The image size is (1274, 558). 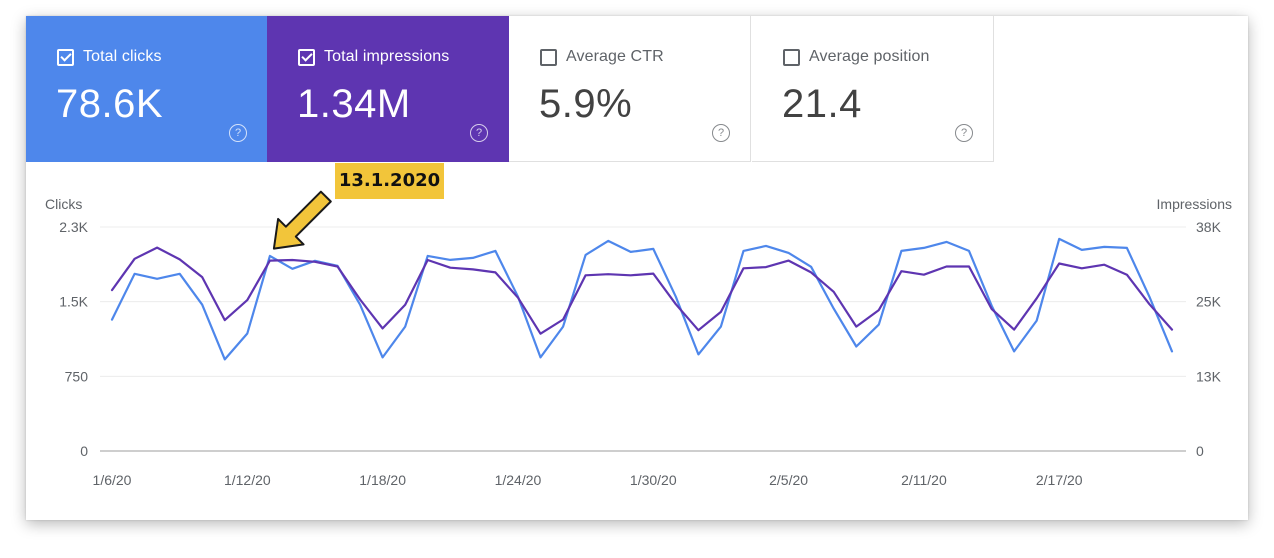 I want to click on metric-value: 5.9%, so click(x=586, y=104).